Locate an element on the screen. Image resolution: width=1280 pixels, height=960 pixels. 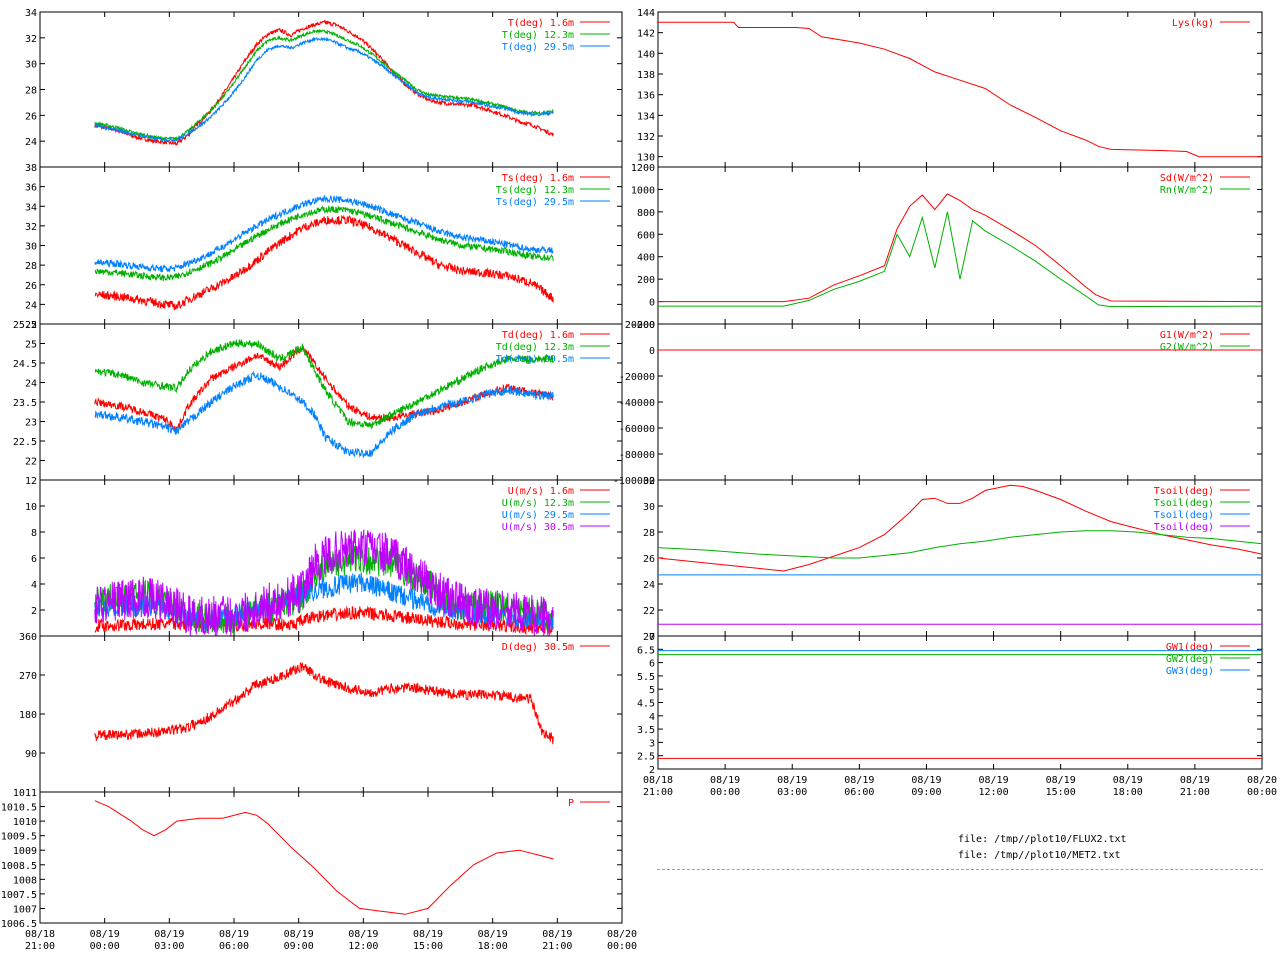
x-tick-label: 18:00 is located at coordinates (493, 946).